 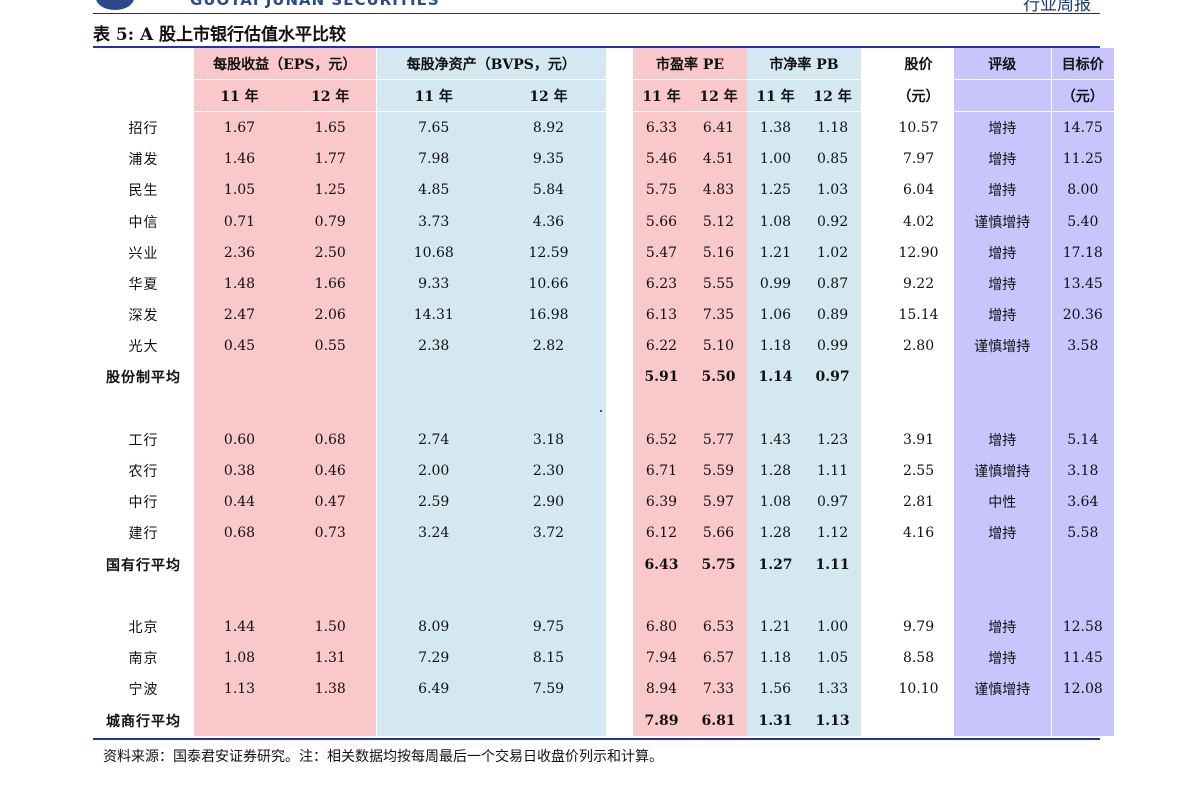 What do you see at coordinates (919, 627) in the screenshot?
I see `share-price: 9.79` at bounding box center [919, 627].